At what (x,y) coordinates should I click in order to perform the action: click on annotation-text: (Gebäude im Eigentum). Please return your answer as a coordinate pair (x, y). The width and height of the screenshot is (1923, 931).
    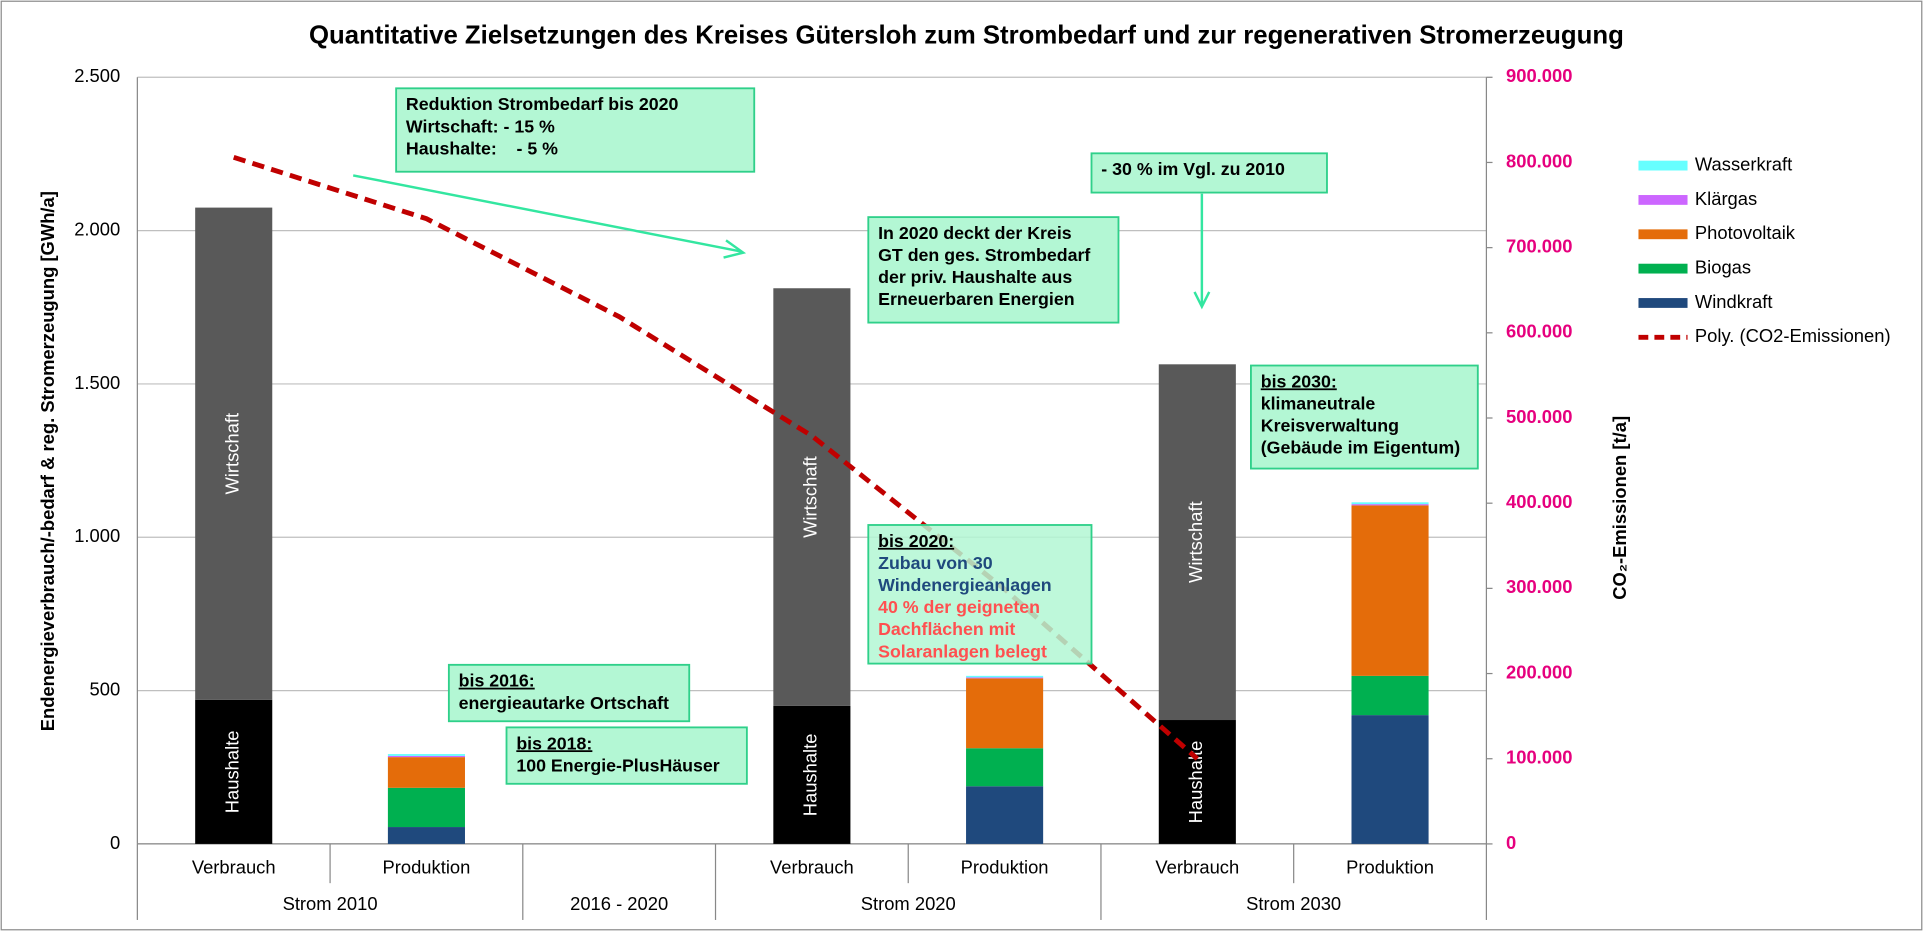
    Looking at the image, I should click on (1360, 448).